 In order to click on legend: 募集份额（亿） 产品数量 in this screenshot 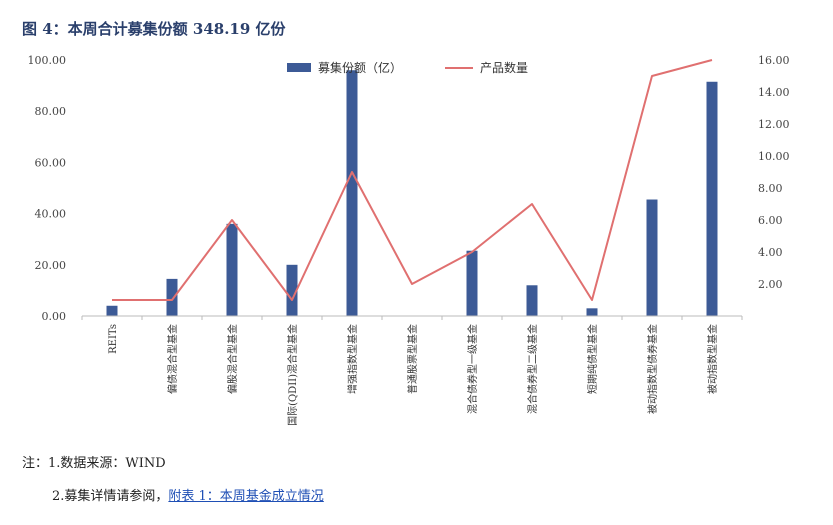, I will do `click(407, 67)`.